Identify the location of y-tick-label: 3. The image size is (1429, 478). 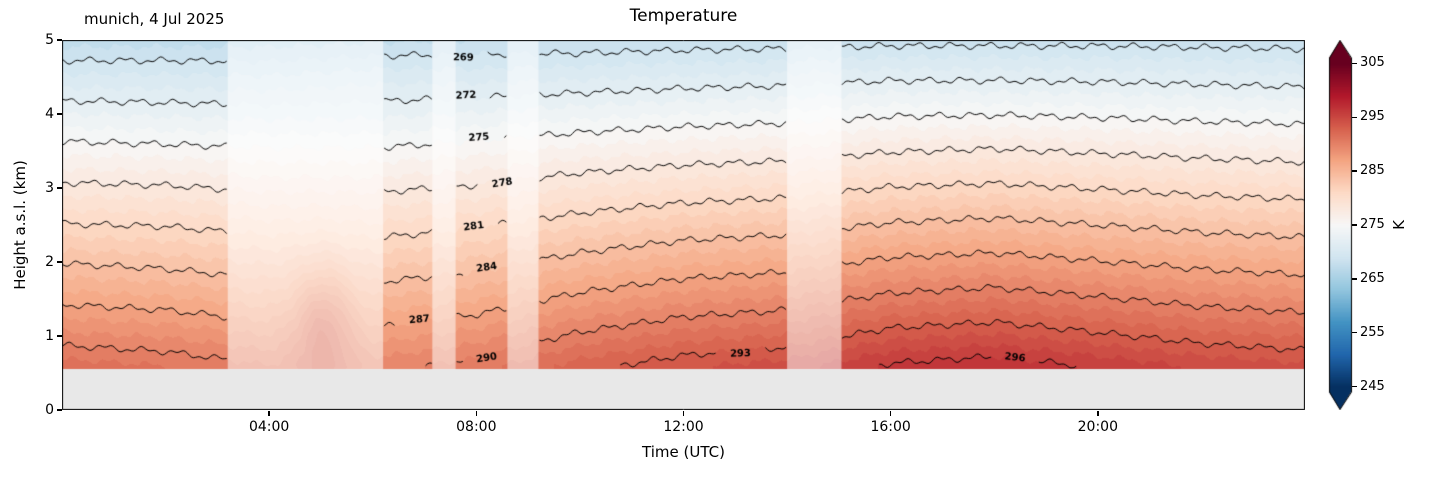
(49, 188).